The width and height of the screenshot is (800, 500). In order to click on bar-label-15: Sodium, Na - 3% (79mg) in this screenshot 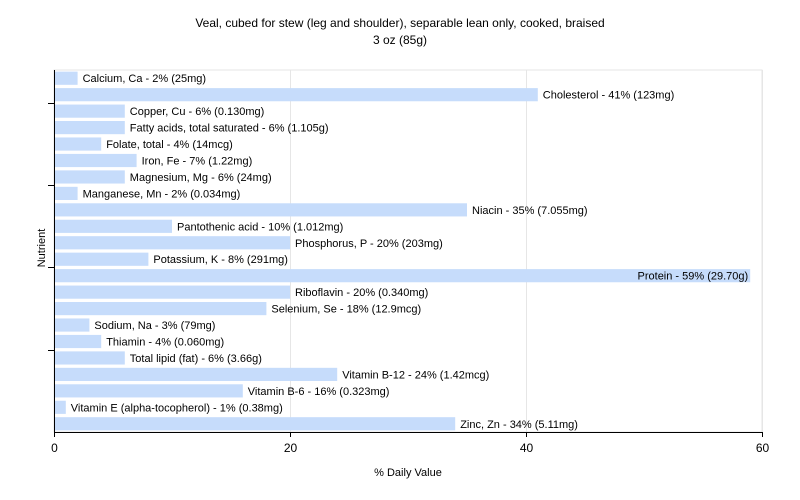, I will do `click(154, 326)`.